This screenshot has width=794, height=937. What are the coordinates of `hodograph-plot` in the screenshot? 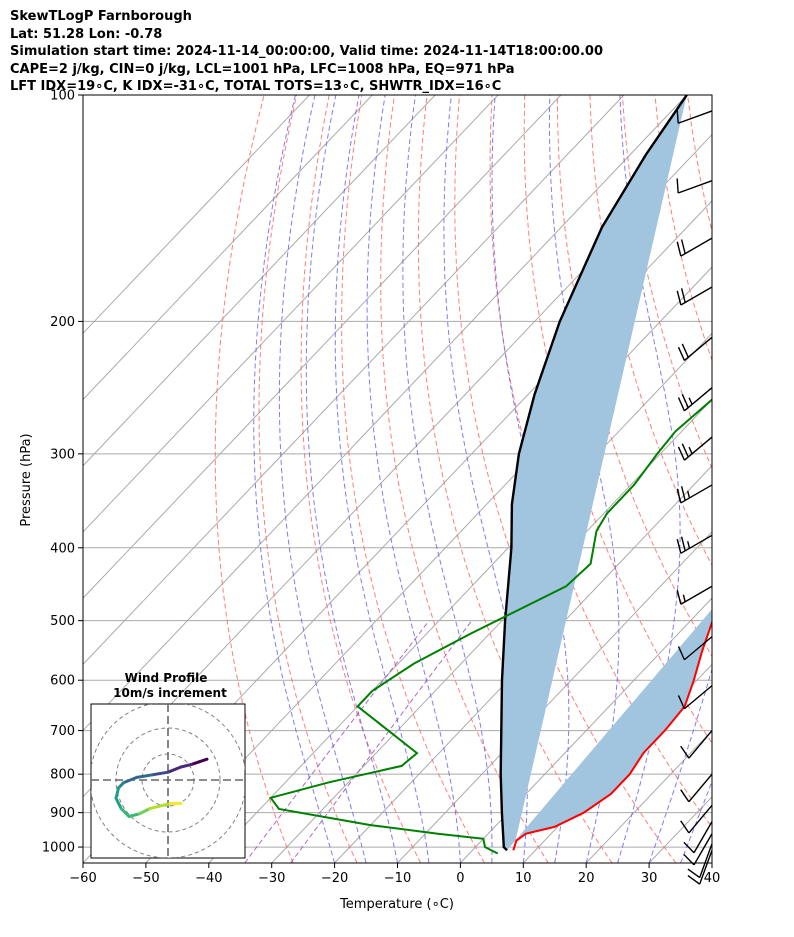 It's located at (168, 781).